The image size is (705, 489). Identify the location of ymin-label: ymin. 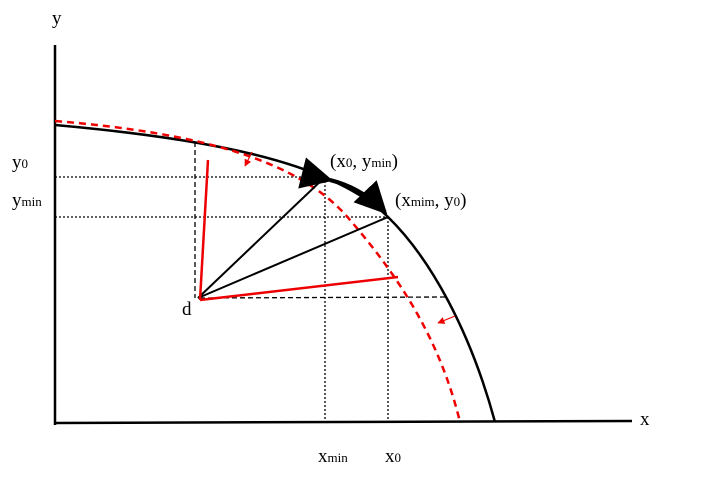
(27, 200).